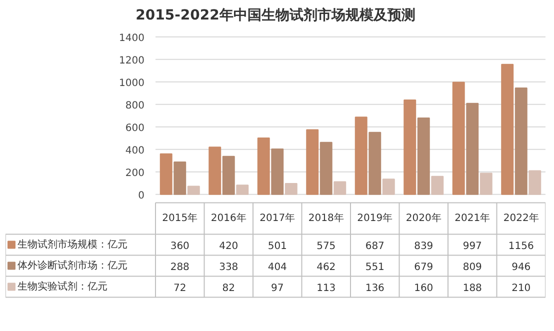 The width and height of the screenshot is (554, 331). Describe the element at coordinates (326, 246) in the screenshot. I see `data-label: 575` at that location.